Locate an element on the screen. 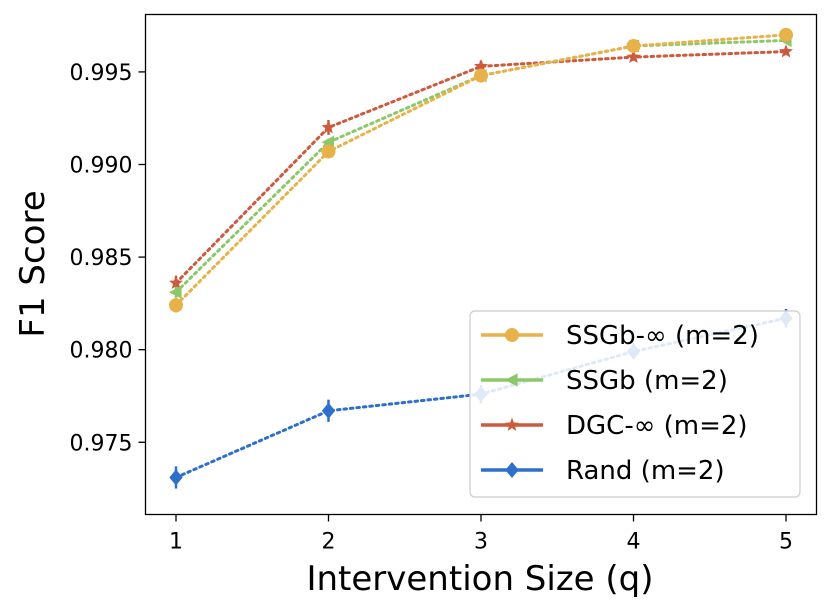  legend-label: SSGb-∞ (m=2) is located at coordinates (662, 336).